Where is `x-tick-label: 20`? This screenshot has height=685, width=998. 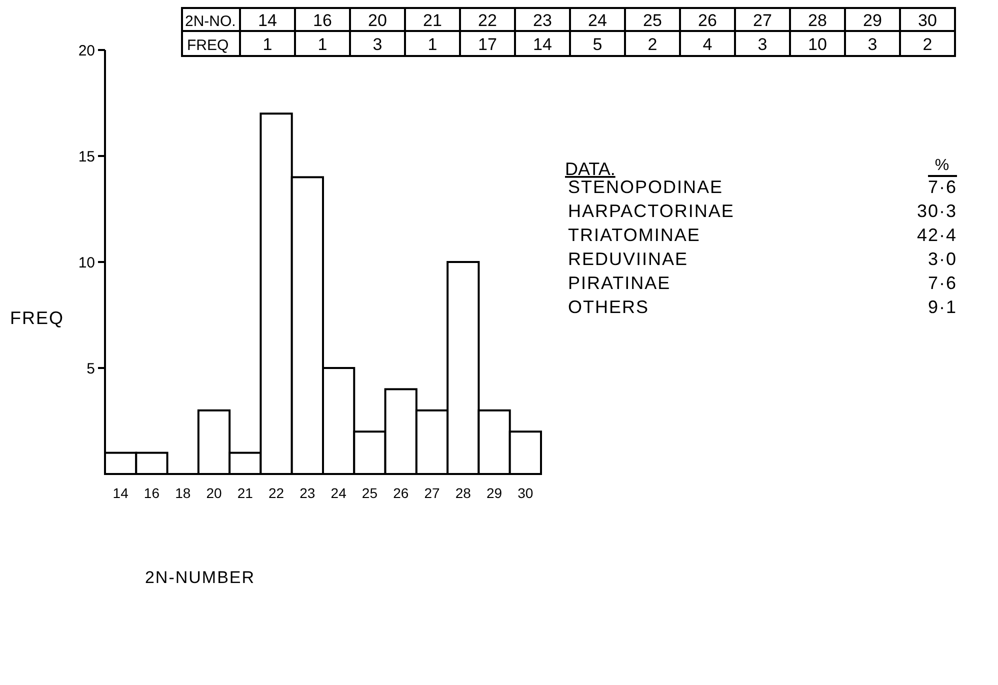 x-tick-label: 20 is located at coordinates (214, 493).